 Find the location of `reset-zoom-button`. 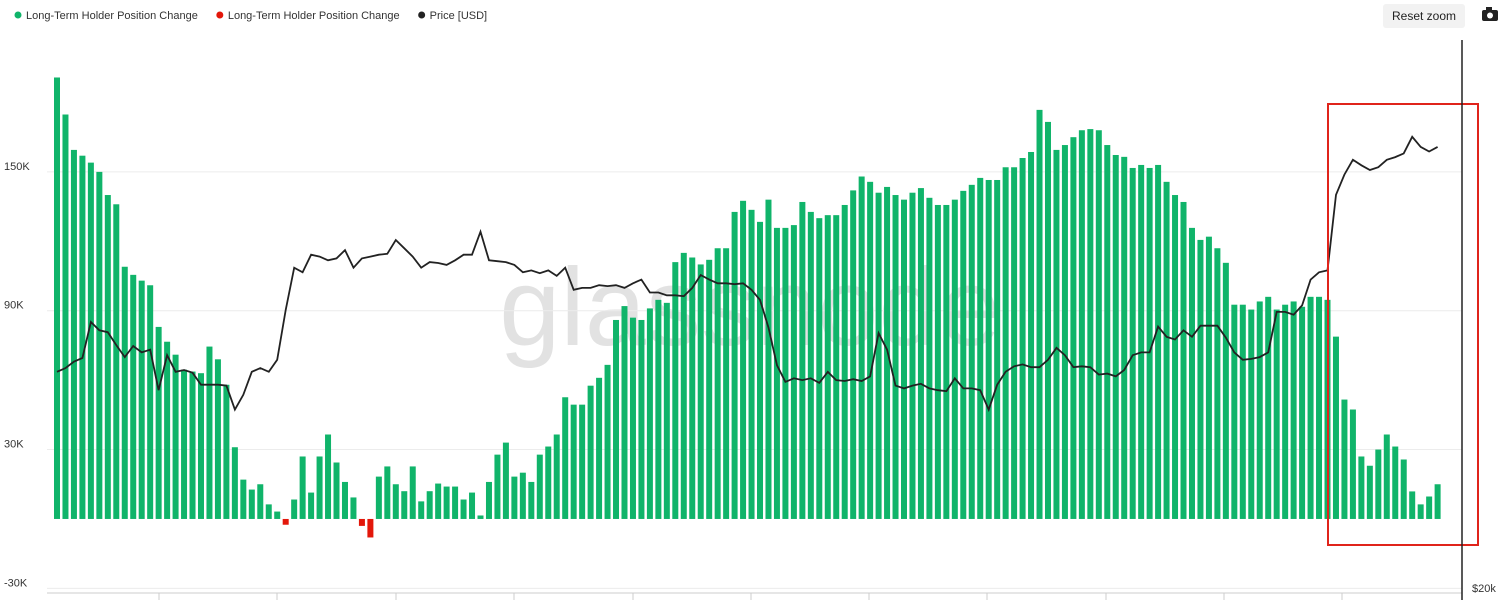

reset-zoom-button is located at coordinates (1424, 16).